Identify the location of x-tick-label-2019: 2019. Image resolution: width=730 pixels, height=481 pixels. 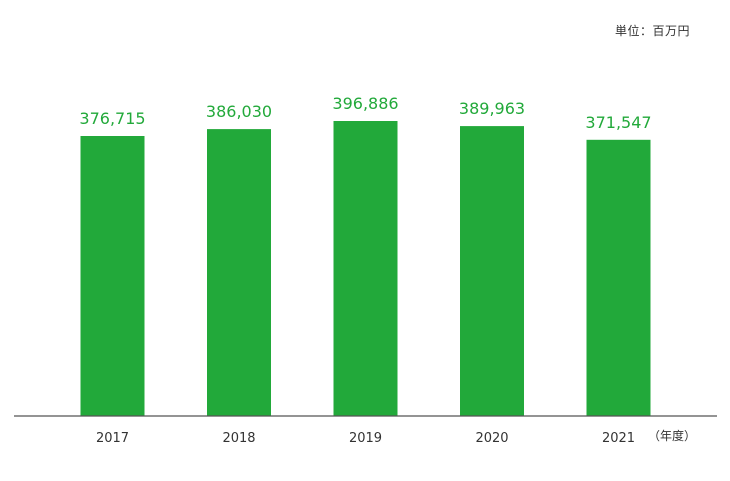
(365, 438).